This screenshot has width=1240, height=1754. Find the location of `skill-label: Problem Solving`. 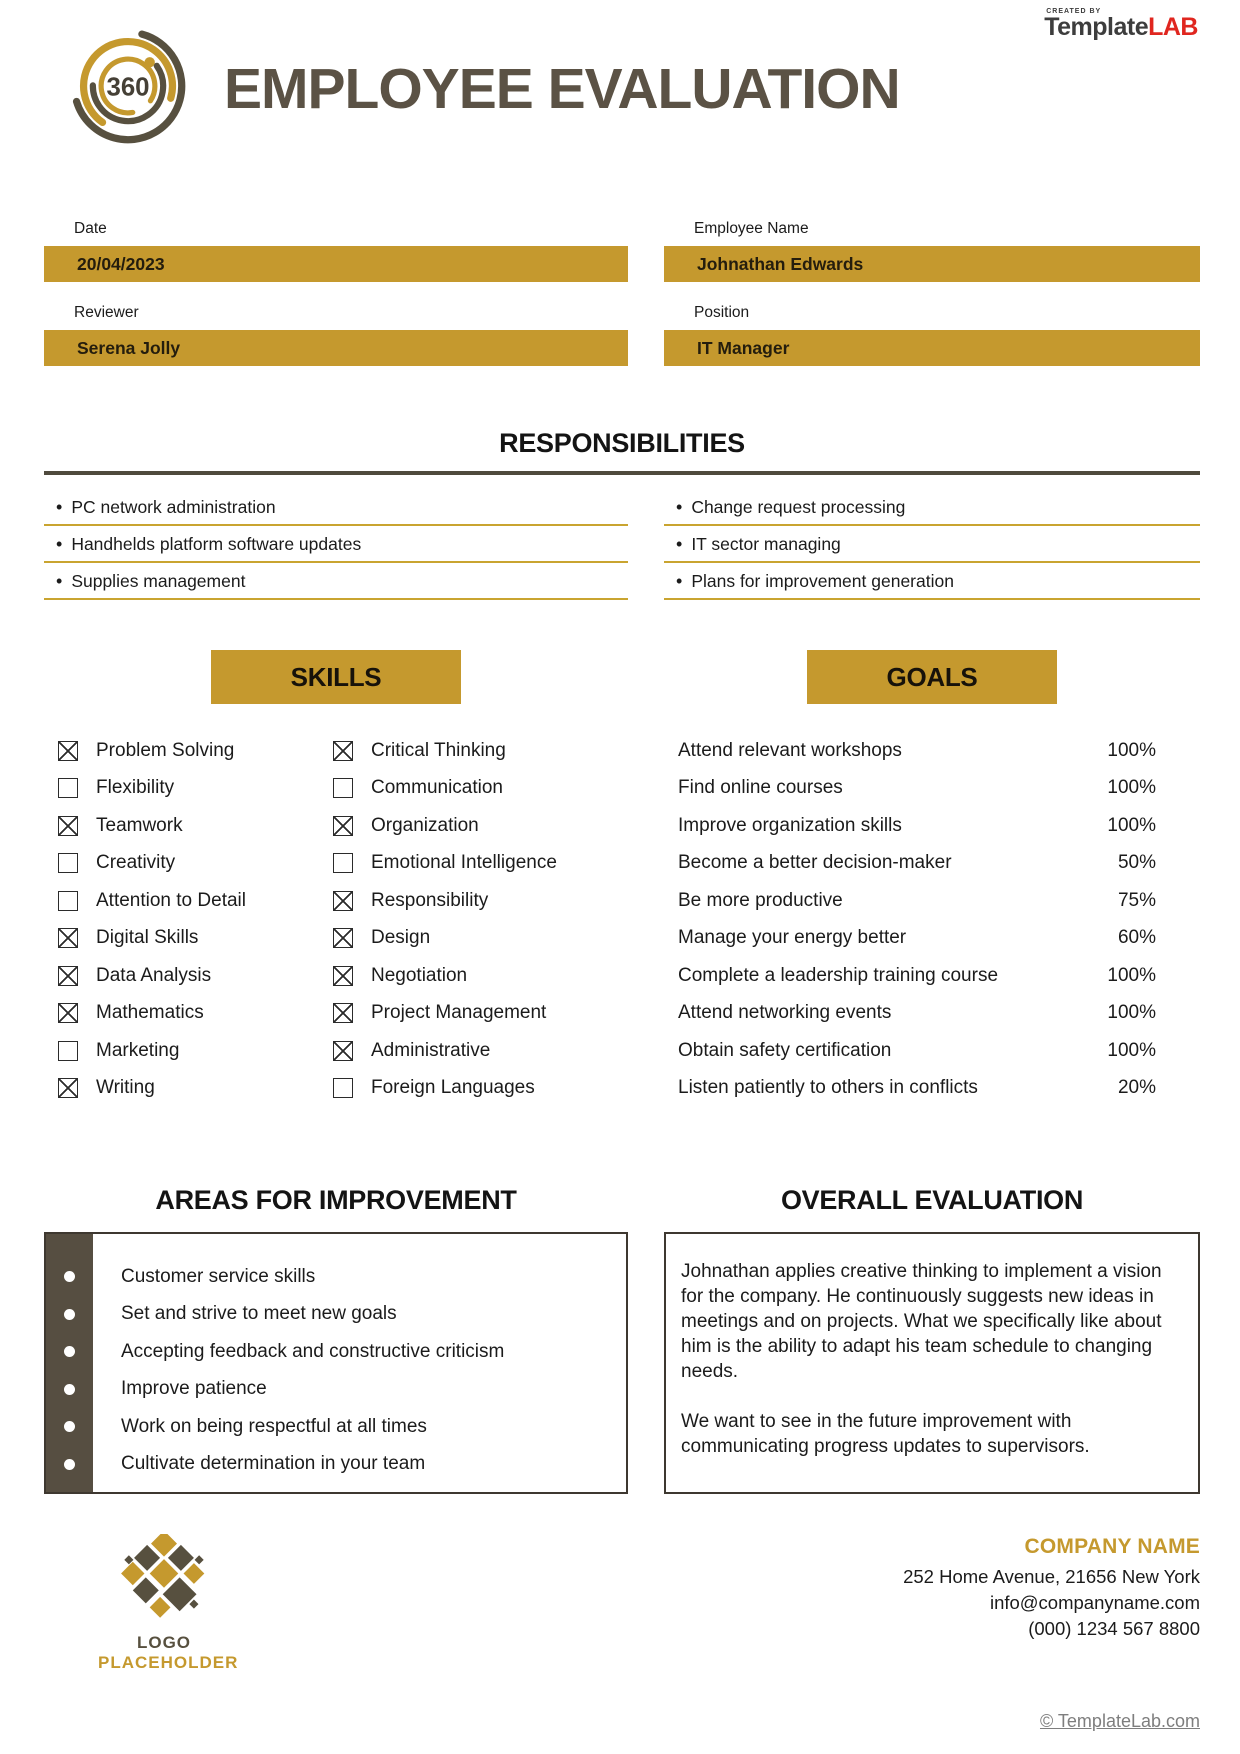

skill-label: Problem Solving is located at coordinates (165, 750).